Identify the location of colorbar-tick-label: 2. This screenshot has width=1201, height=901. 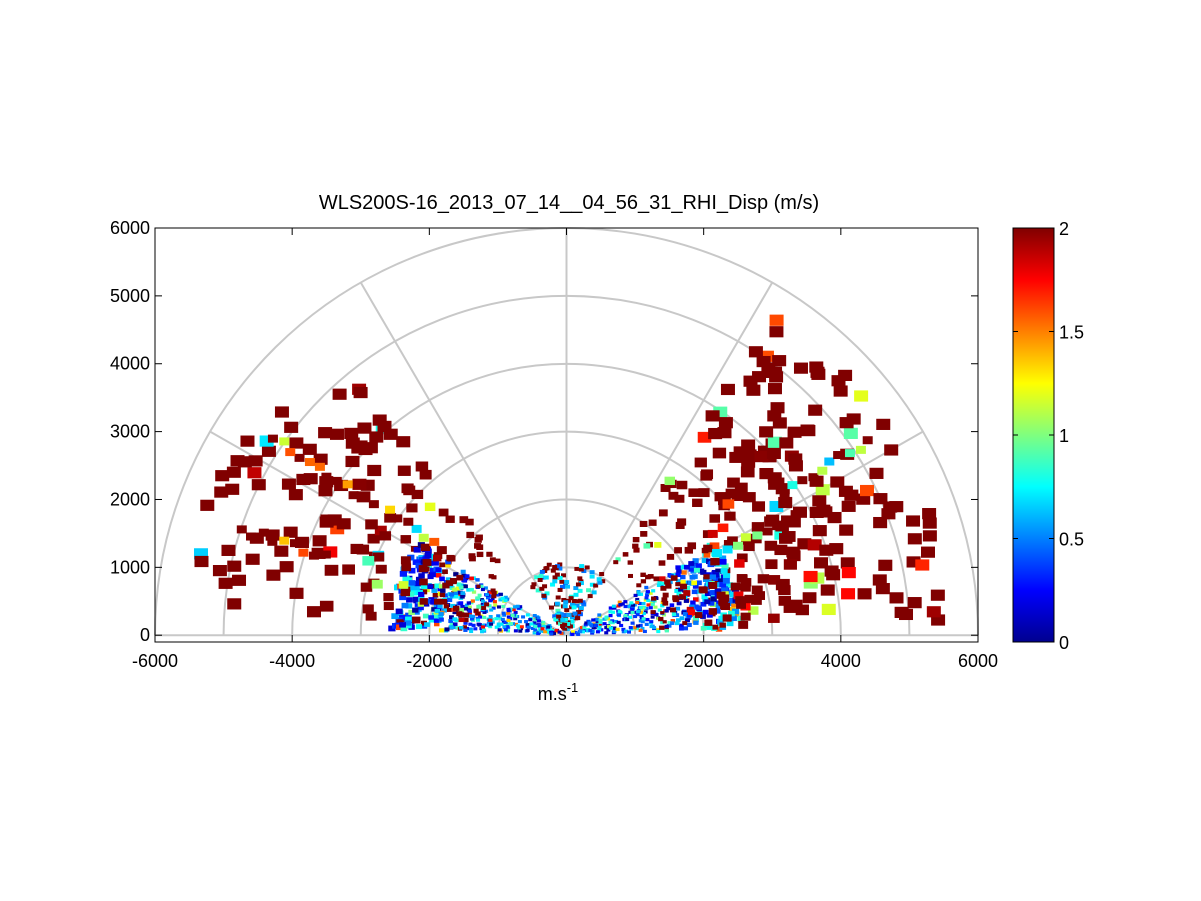
(1064, 229).